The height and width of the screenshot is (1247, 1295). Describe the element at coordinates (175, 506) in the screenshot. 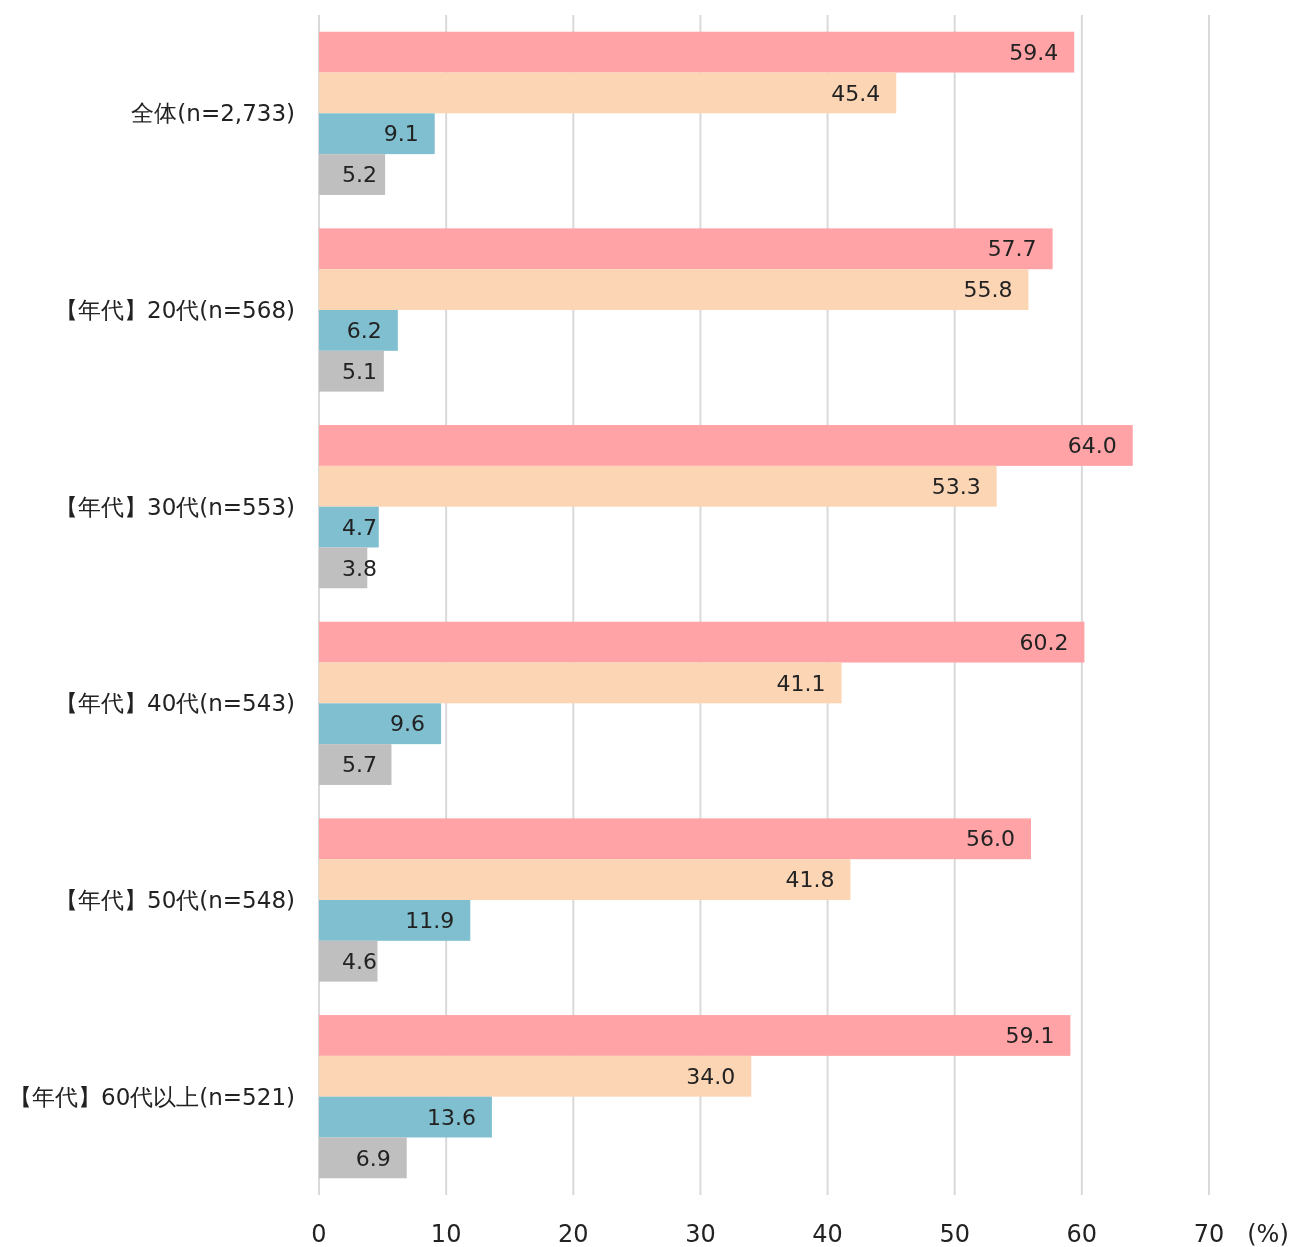

I see `y-tick-label: 【年代】30代(n=553)` at that location.